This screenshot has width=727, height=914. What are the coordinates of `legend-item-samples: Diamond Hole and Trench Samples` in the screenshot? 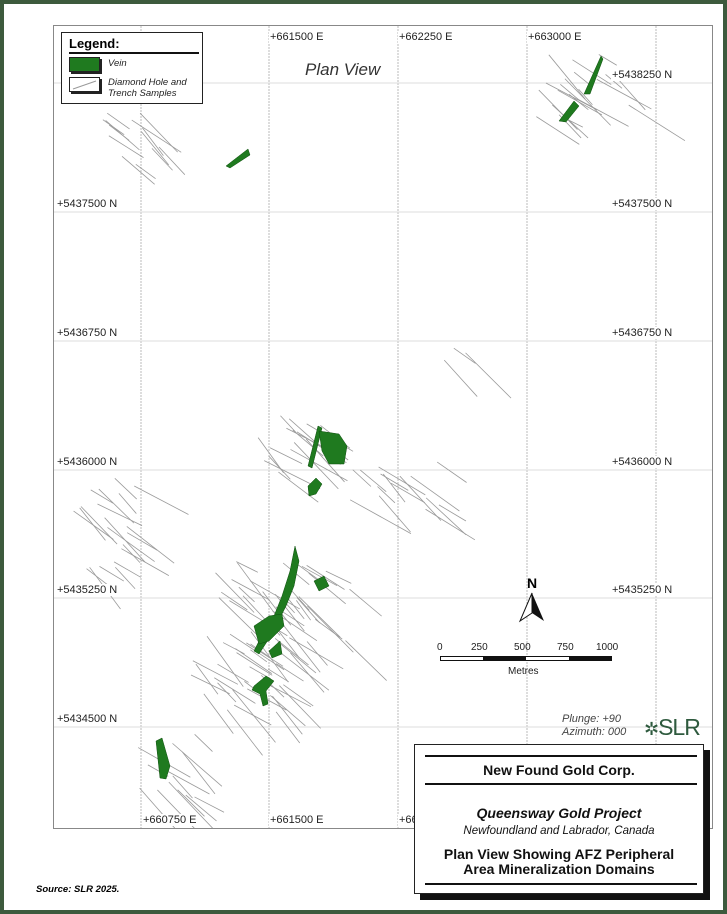 It's located at (147, 88).